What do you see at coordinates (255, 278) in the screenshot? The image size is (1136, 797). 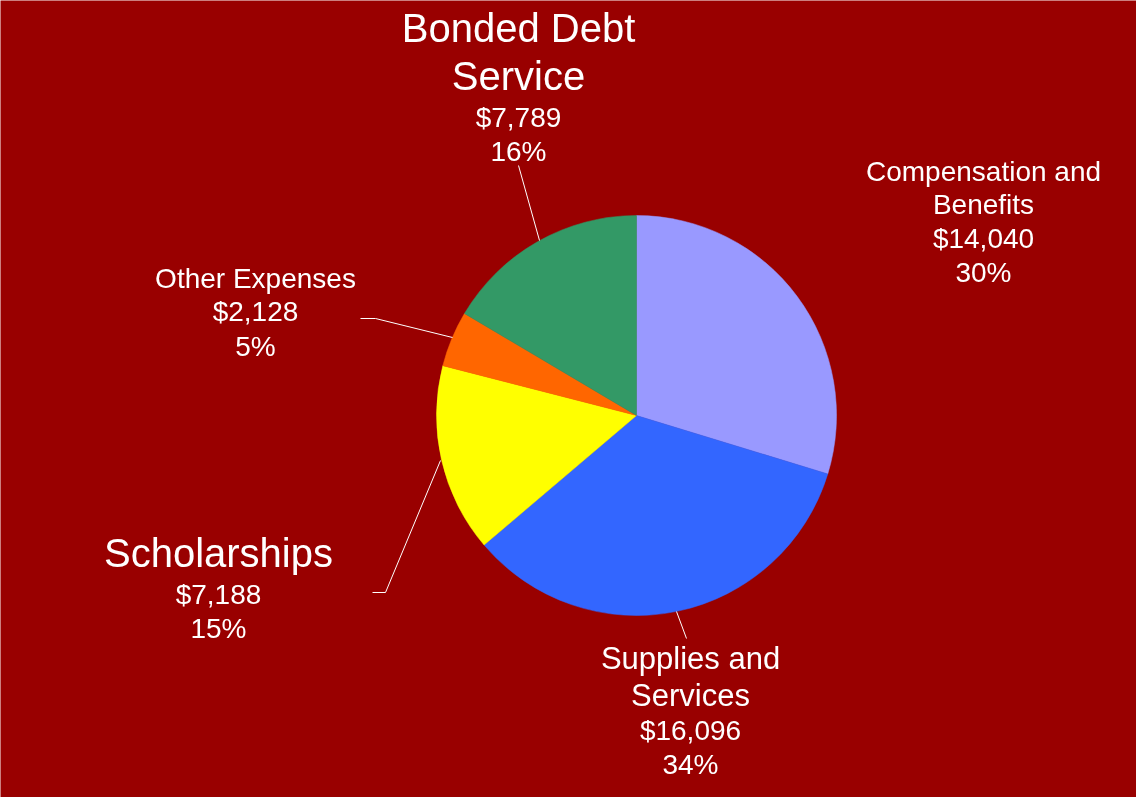 I see `slice-label: Other Expenses` at bounding box center [255, 278].